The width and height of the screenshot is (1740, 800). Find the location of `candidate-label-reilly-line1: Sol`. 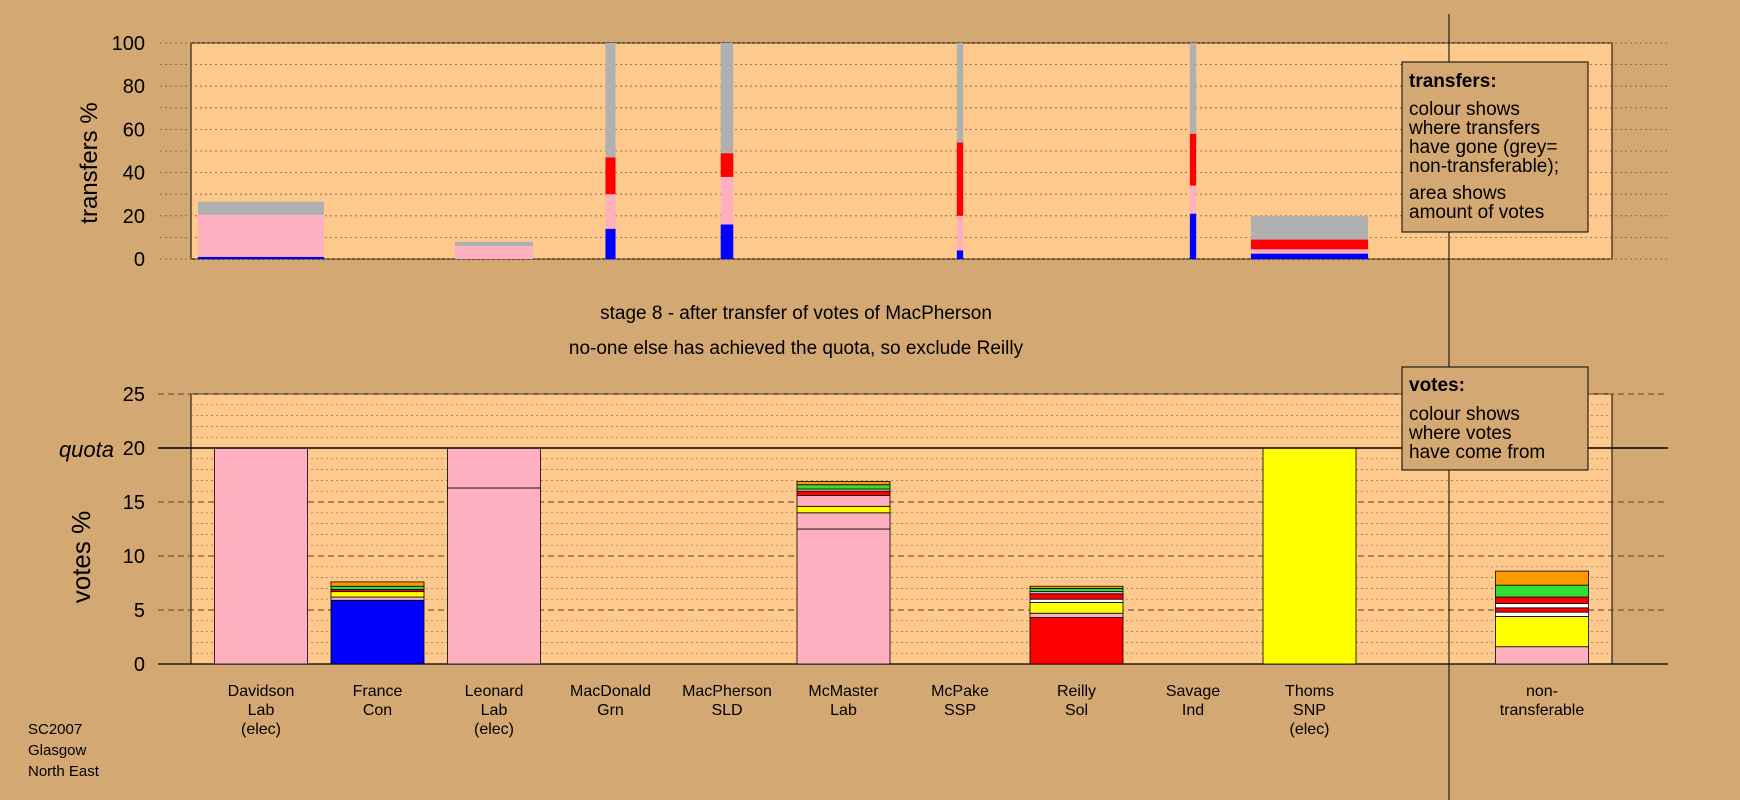

candidate-label-reilly-line1: Sol is located at coordinates (1076, 710).